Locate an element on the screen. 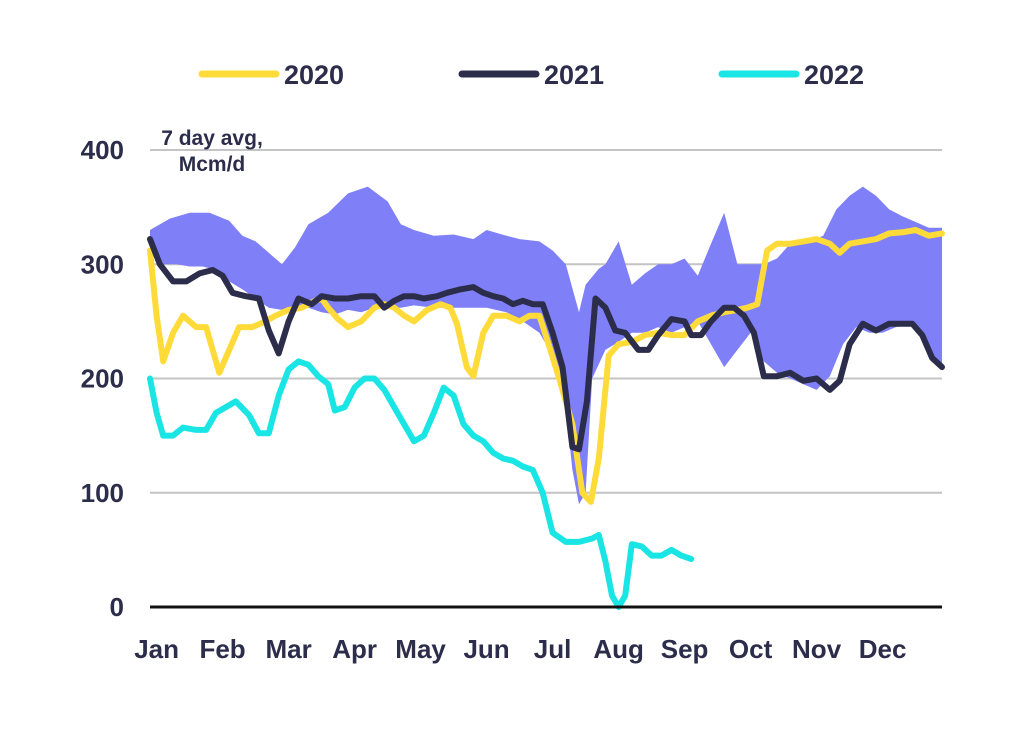  x-axis-ticks: Jan Feb Mar Apr May Jun Jul Aug Sep Oct Nov Dec is located at coordinates (520, 649).